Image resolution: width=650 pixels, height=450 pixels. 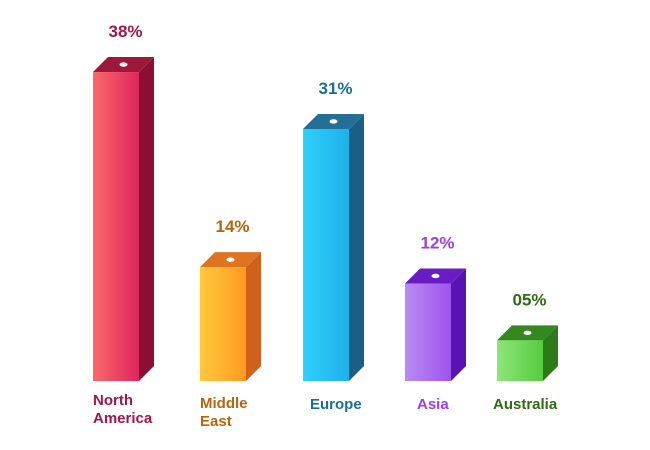 I want to click on category-label: Europe, so click(x=336, y=404).